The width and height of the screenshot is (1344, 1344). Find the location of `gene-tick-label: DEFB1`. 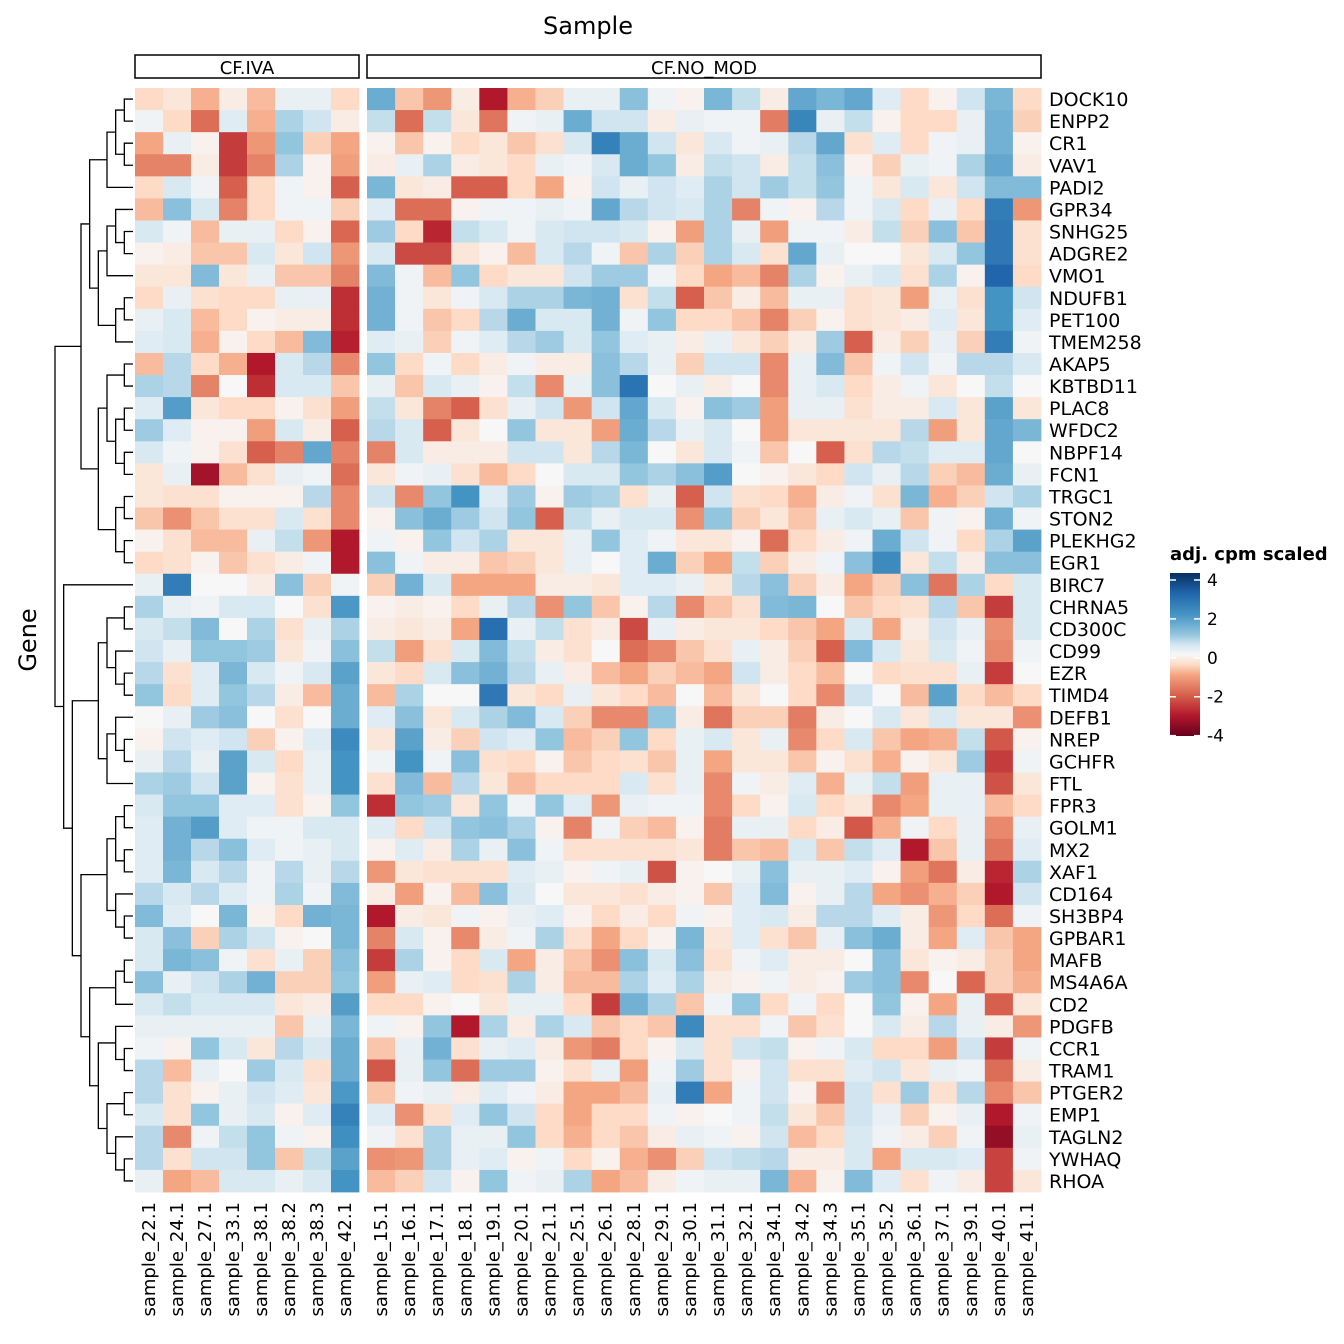

gene-tick-label: DEFB1 is located at coordinates (1080, 718).